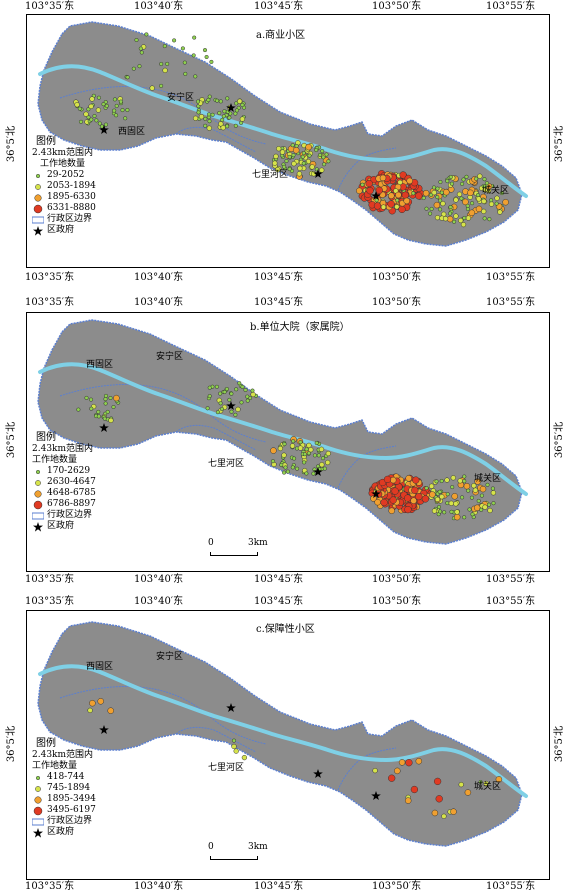  Describe the element at coordinates (170, 657) in the screenshot. I see `district-anning-c: 安宁区` at that location.